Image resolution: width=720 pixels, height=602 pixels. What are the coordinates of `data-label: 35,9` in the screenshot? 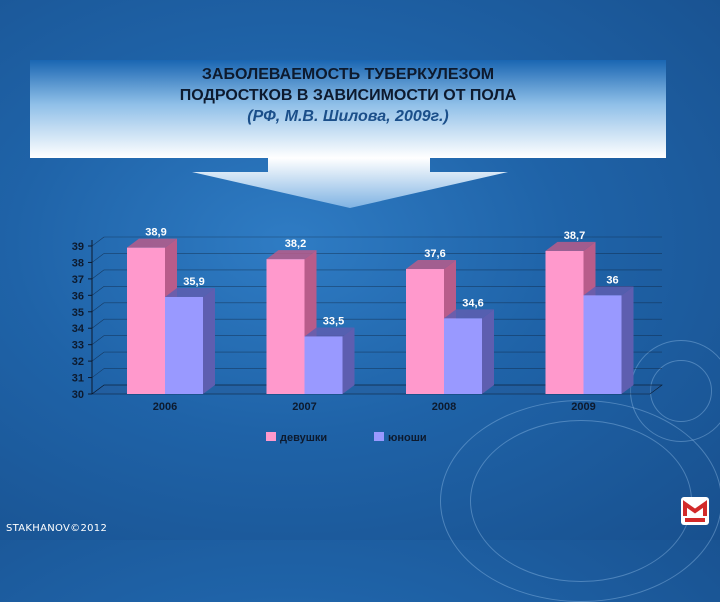 It's located at (193, 282).